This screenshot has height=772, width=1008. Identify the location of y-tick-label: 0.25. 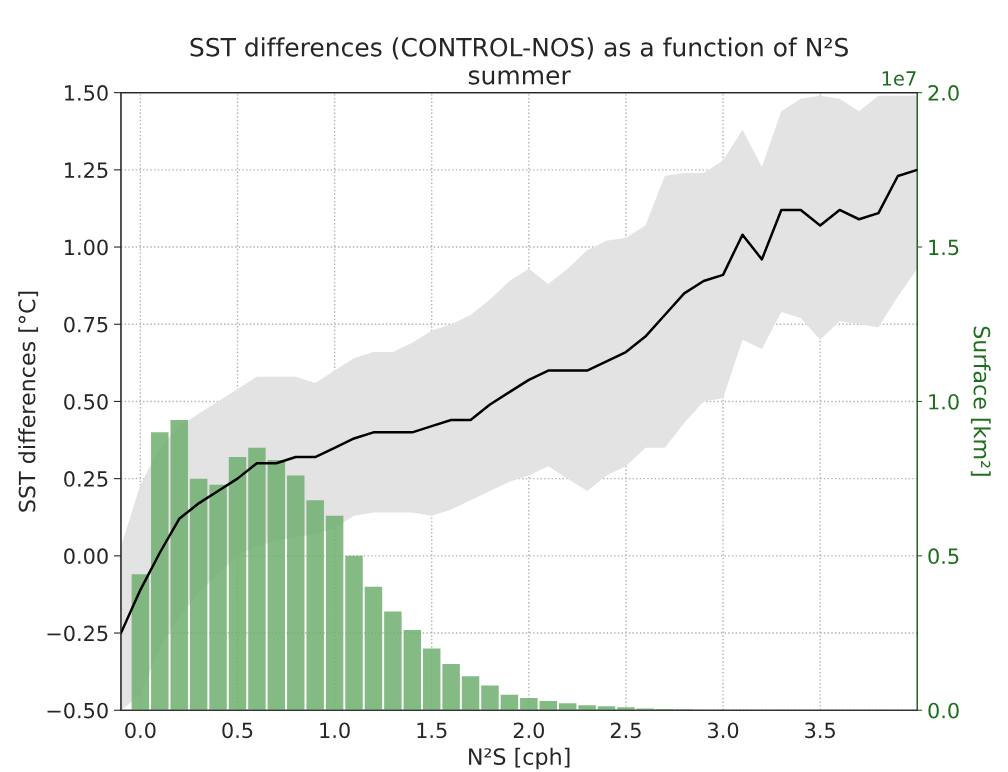
(86, 479).